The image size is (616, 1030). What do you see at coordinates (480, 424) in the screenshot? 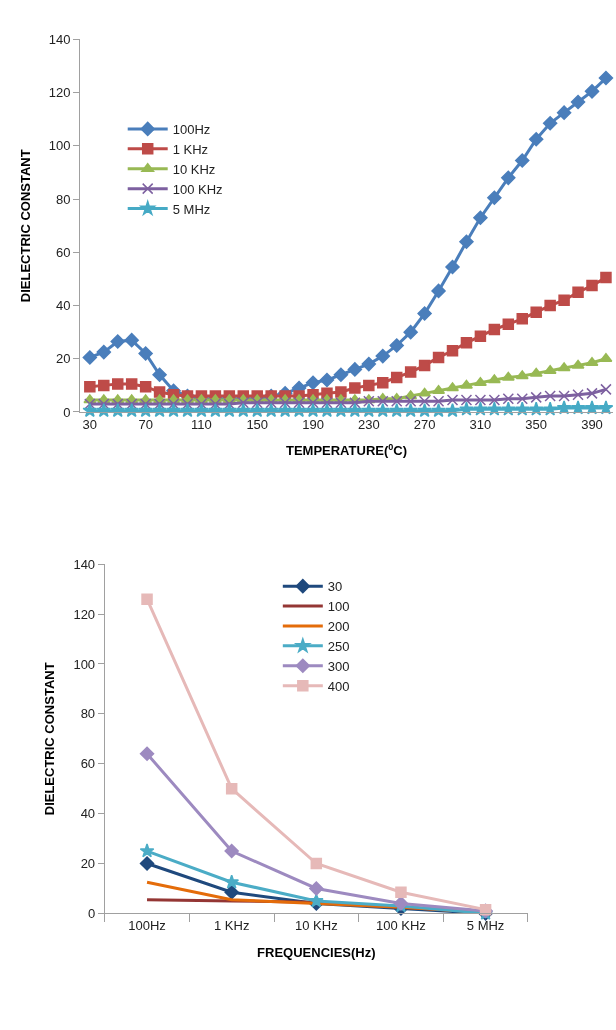
I see `x-tick-label: 310` at bounding box center [480, 424].